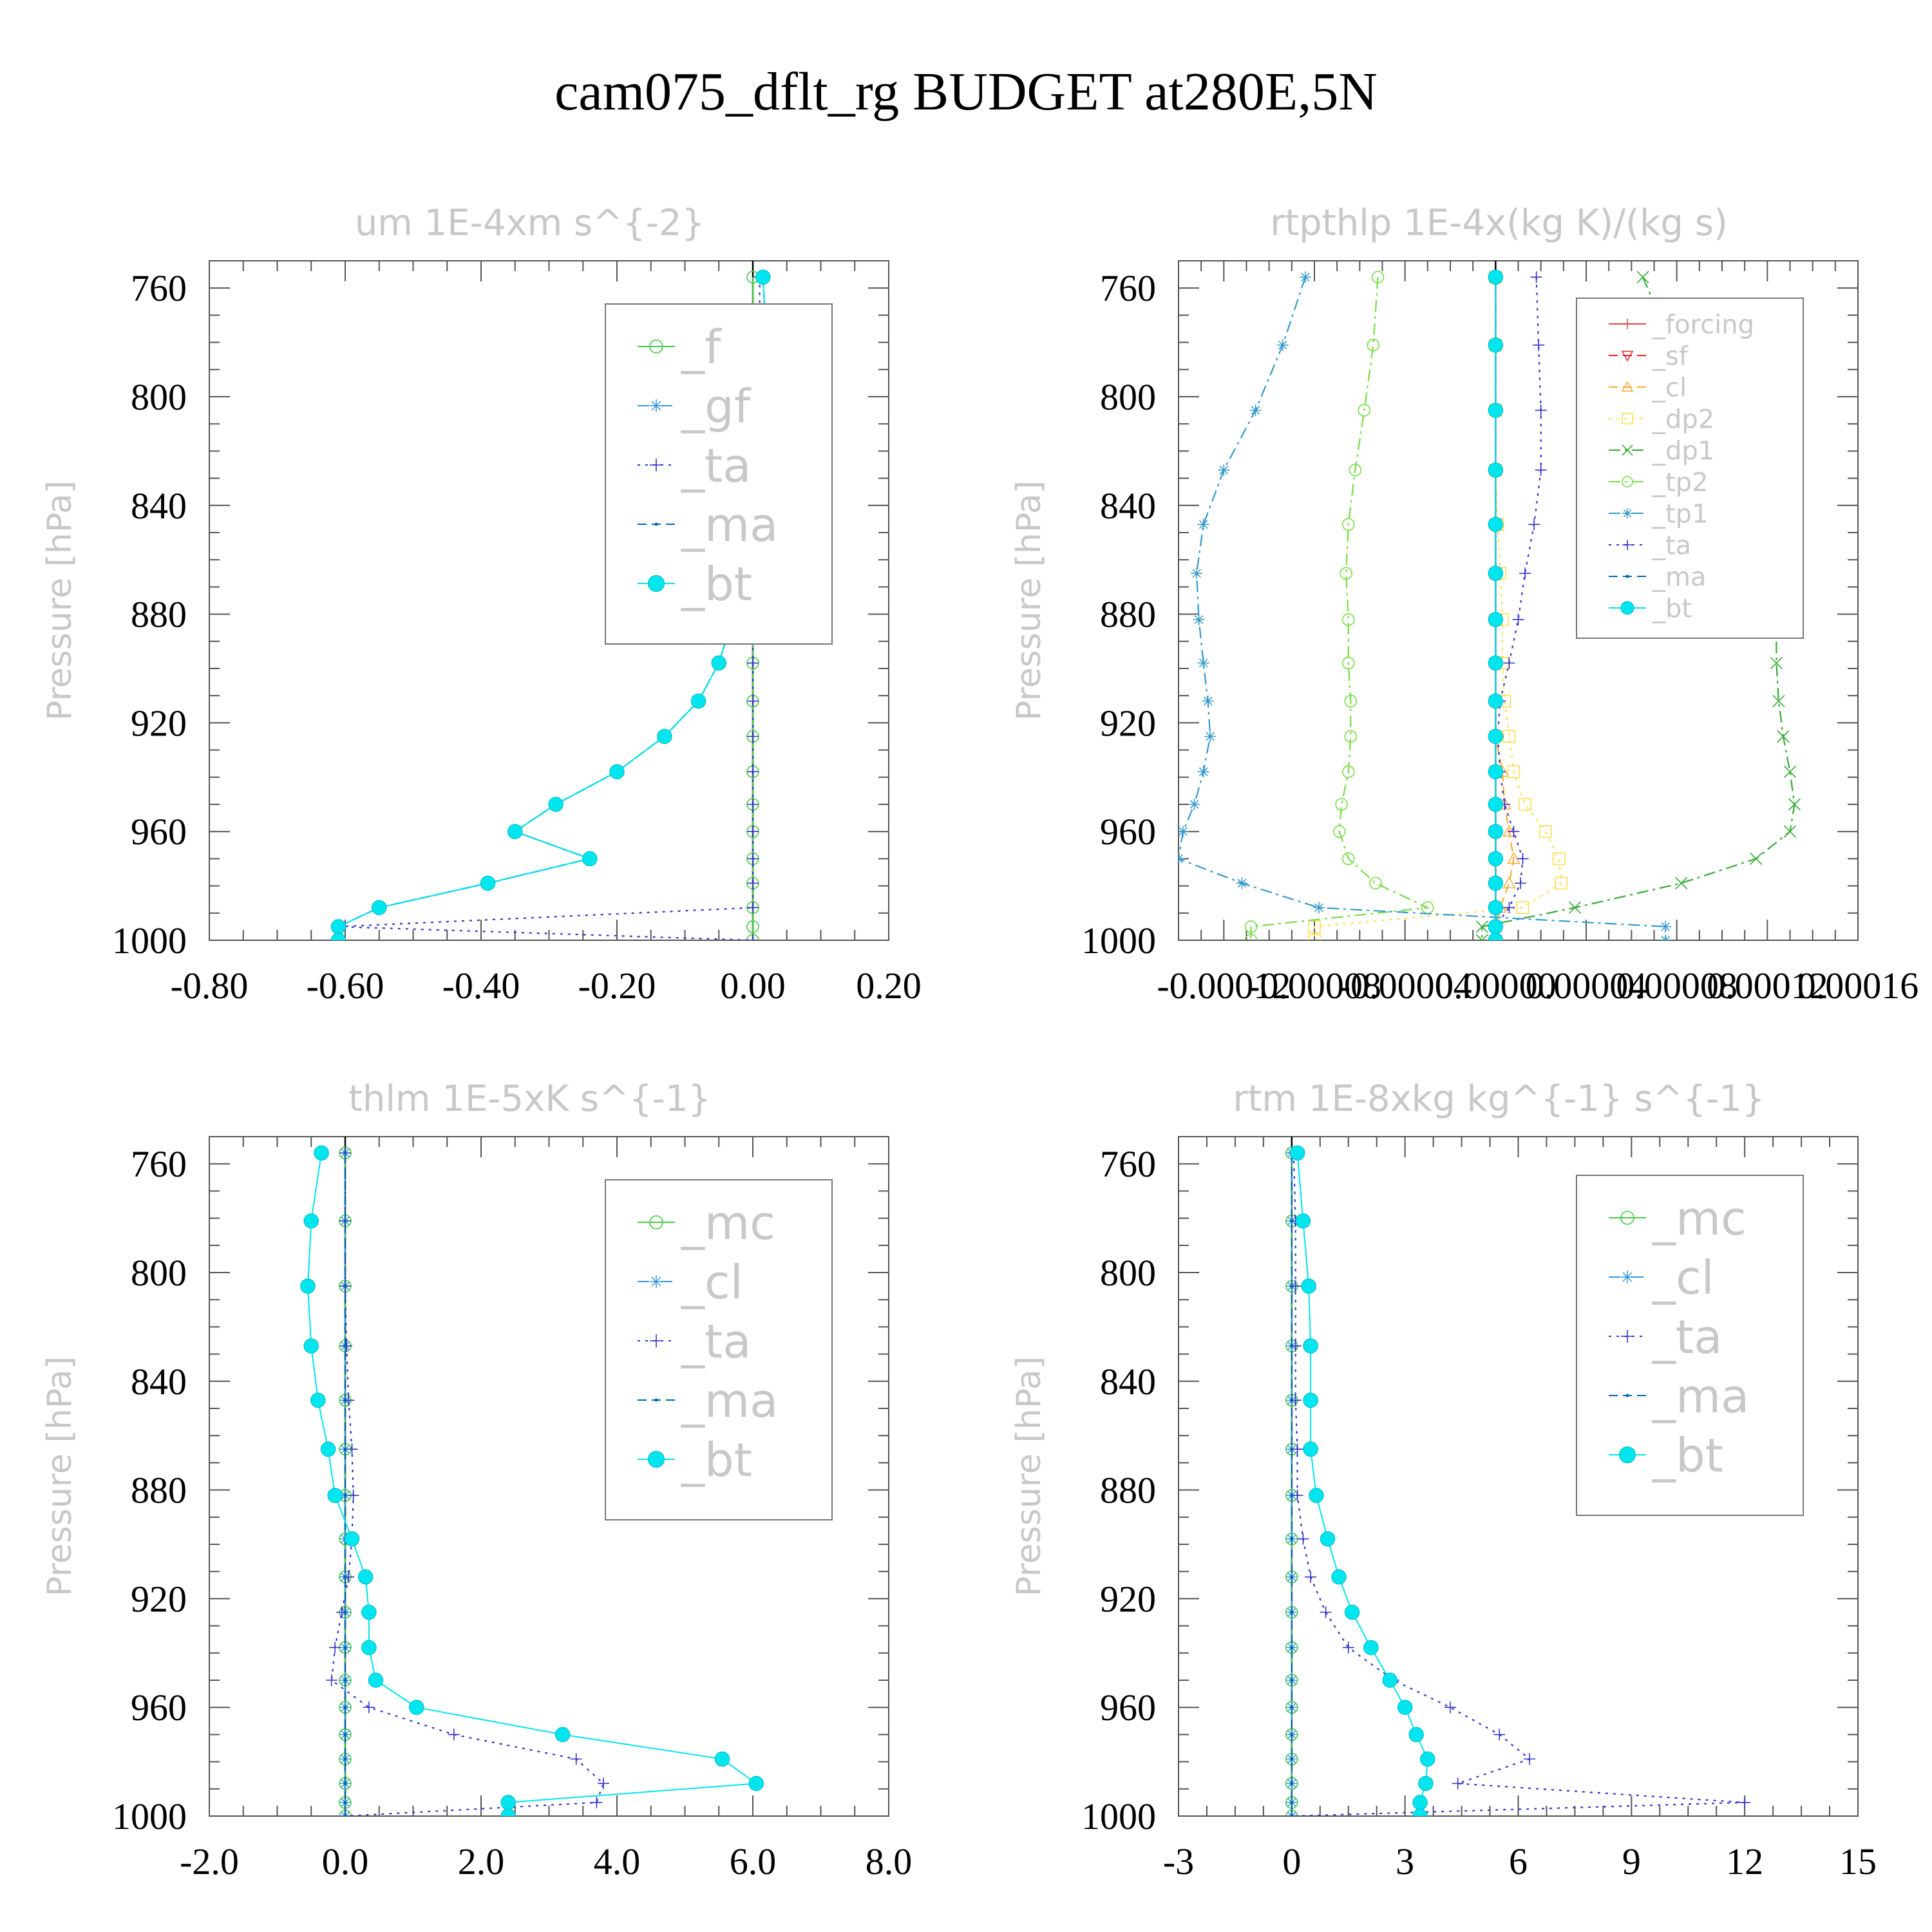 The height and width of the screenshot is (1932, 1932). I want to click on series-line-tp1, so click(1423, 608).